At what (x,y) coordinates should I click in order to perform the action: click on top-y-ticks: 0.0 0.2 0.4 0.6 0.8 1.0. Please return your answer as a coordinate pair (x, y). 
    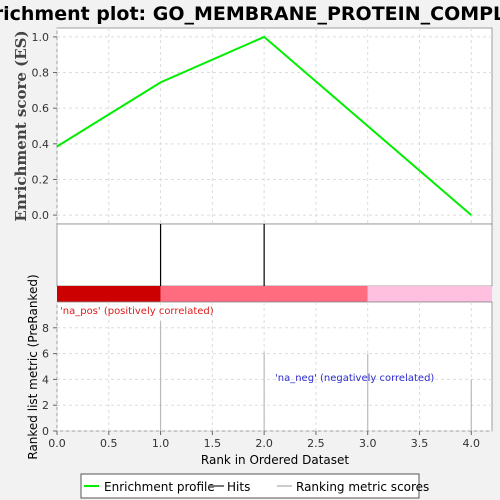
    Looking at the image, I should click on (44, 126).